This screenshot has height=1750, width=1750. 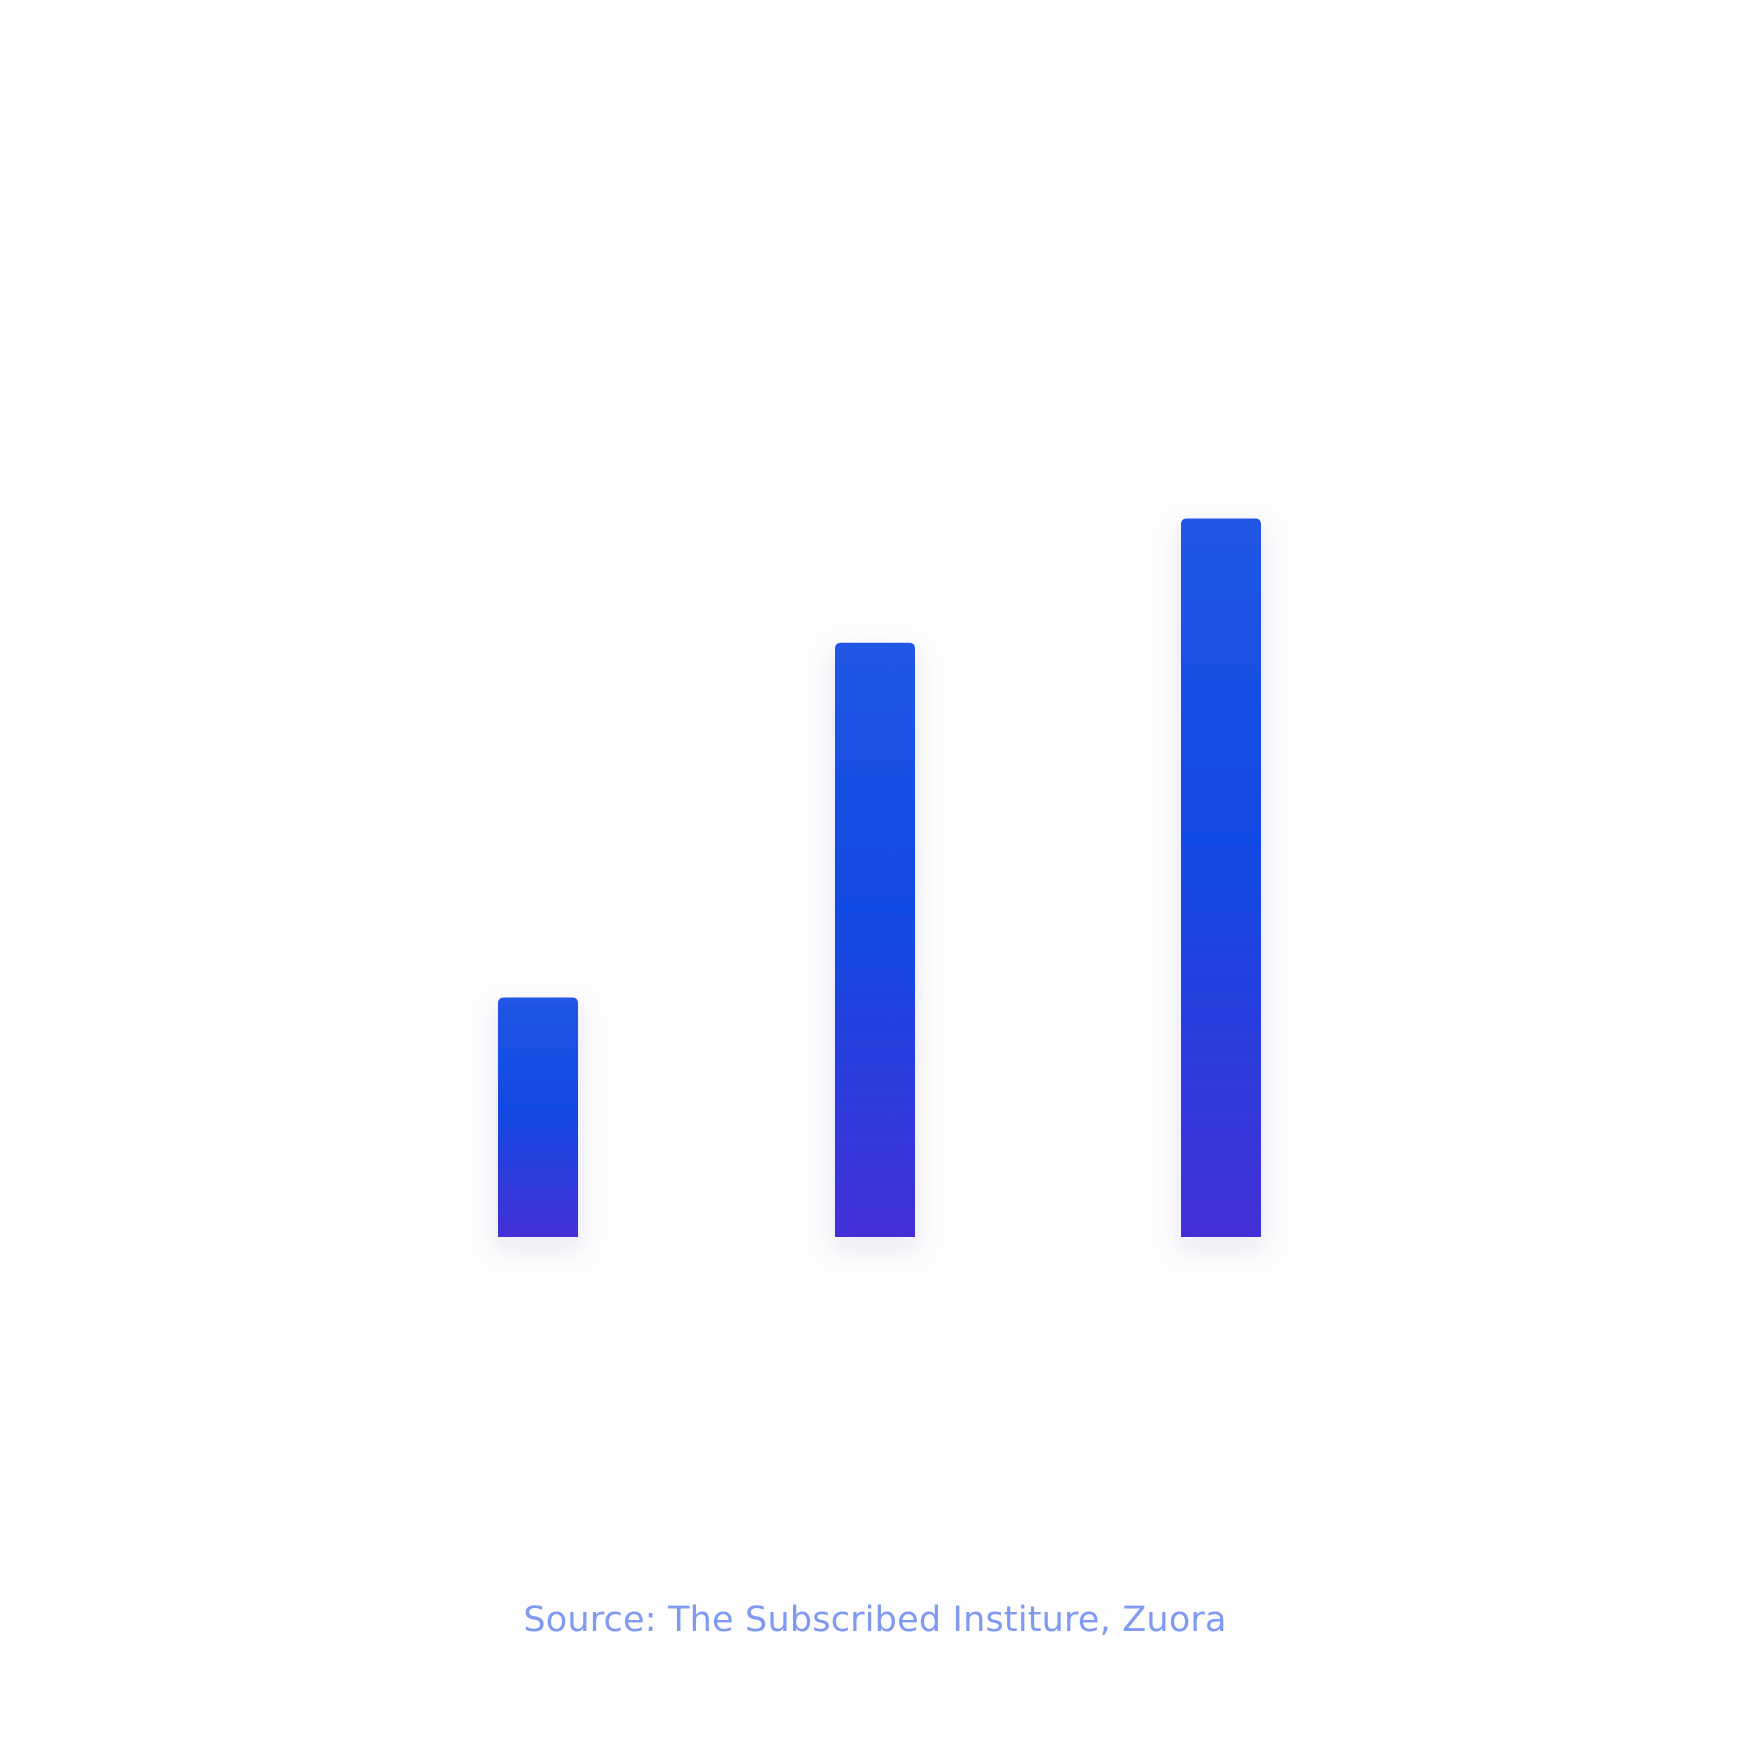 I want to click on source-caption: Source: The Subscribed Institure, Zuora, so click(x=875, y=1620).